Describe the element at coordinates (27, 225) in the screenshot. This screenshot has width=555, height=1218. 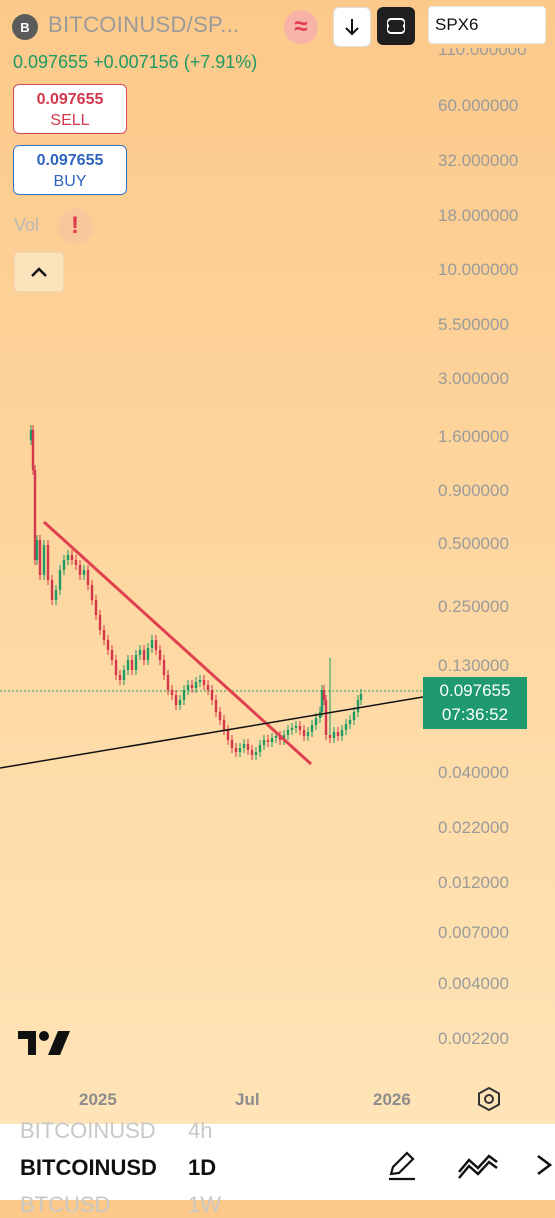
I see `volume-label: Vol` at that location.